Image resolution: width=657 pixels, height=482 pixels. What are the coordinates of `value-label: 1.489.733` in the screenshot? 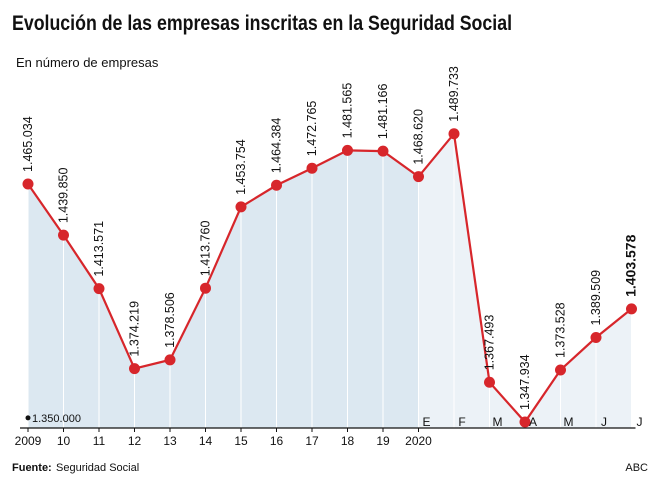 It's located at (454, 94).